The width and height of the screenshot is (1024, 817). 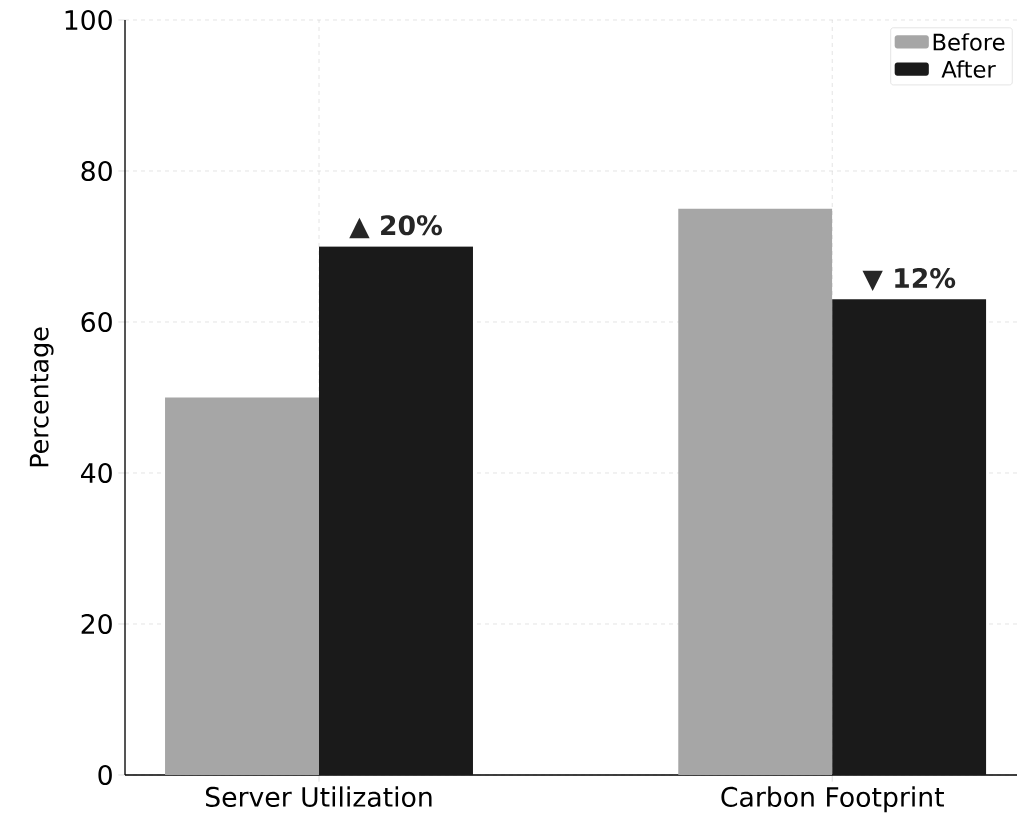 What do you see at coordinates (969, 42) in the screenshot?
I see `legend-label: Before` at bounding box center [969, 42].